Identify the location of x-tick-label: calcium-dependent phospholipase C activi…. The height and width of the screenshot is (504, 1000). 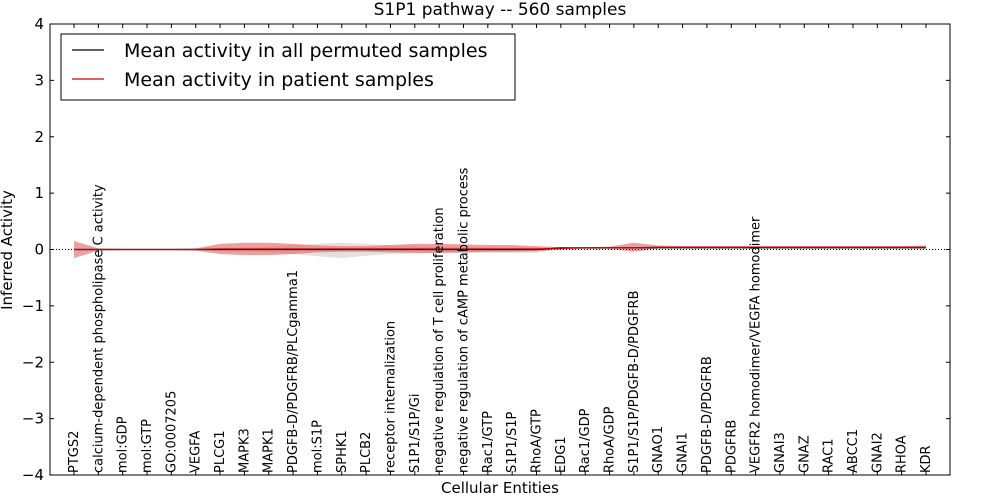
(98, 328).